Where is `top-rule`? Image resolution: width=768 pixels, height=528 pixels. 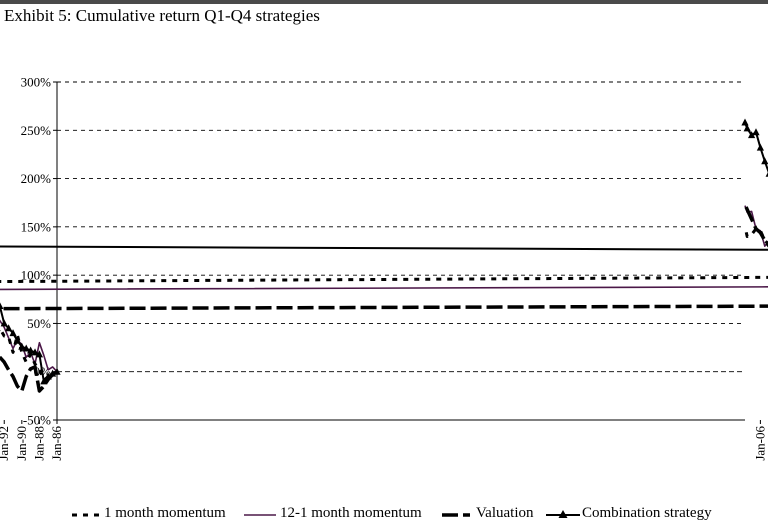 top-rule is located at coordinates (384, 2).